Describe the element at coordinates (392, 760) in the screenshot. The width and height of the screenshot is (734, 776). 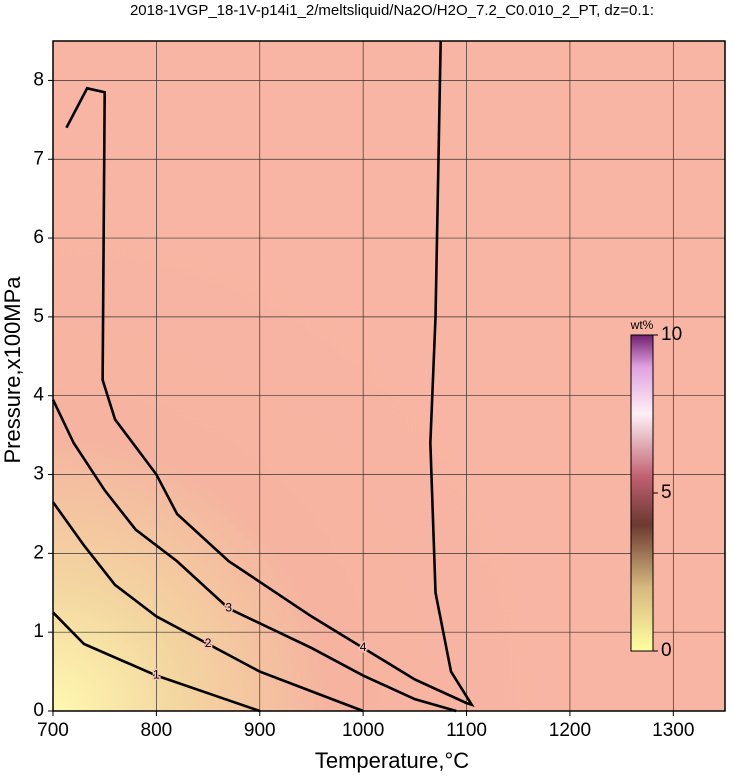
I see `x-axis-label: Temperature,°C` at that location.